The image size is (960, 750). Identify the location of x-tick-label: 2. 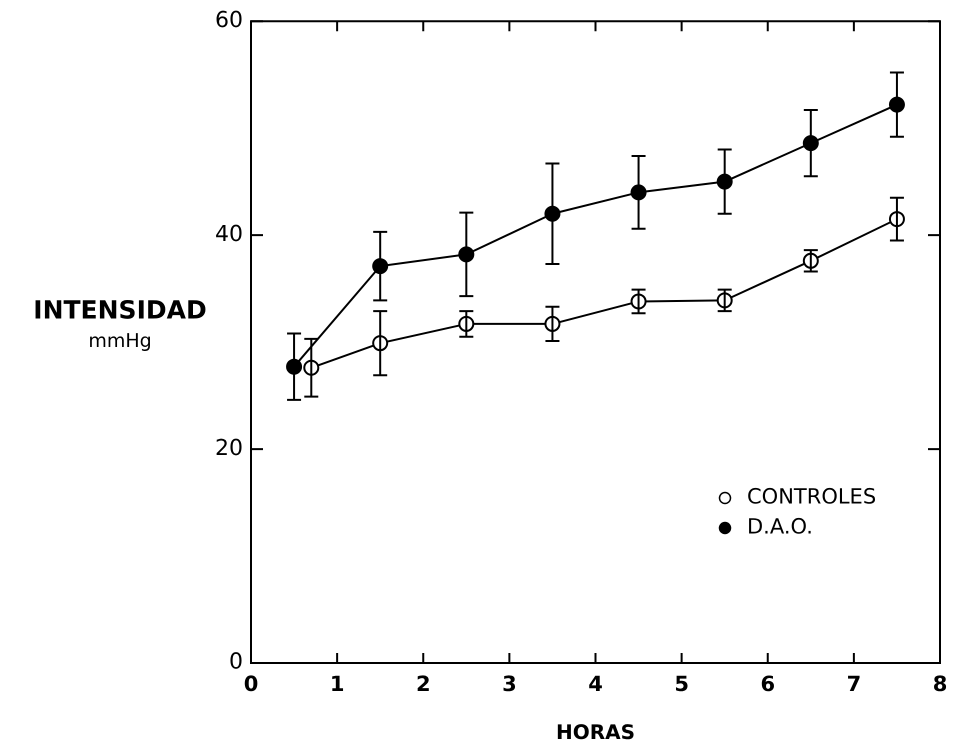
(423, 684).